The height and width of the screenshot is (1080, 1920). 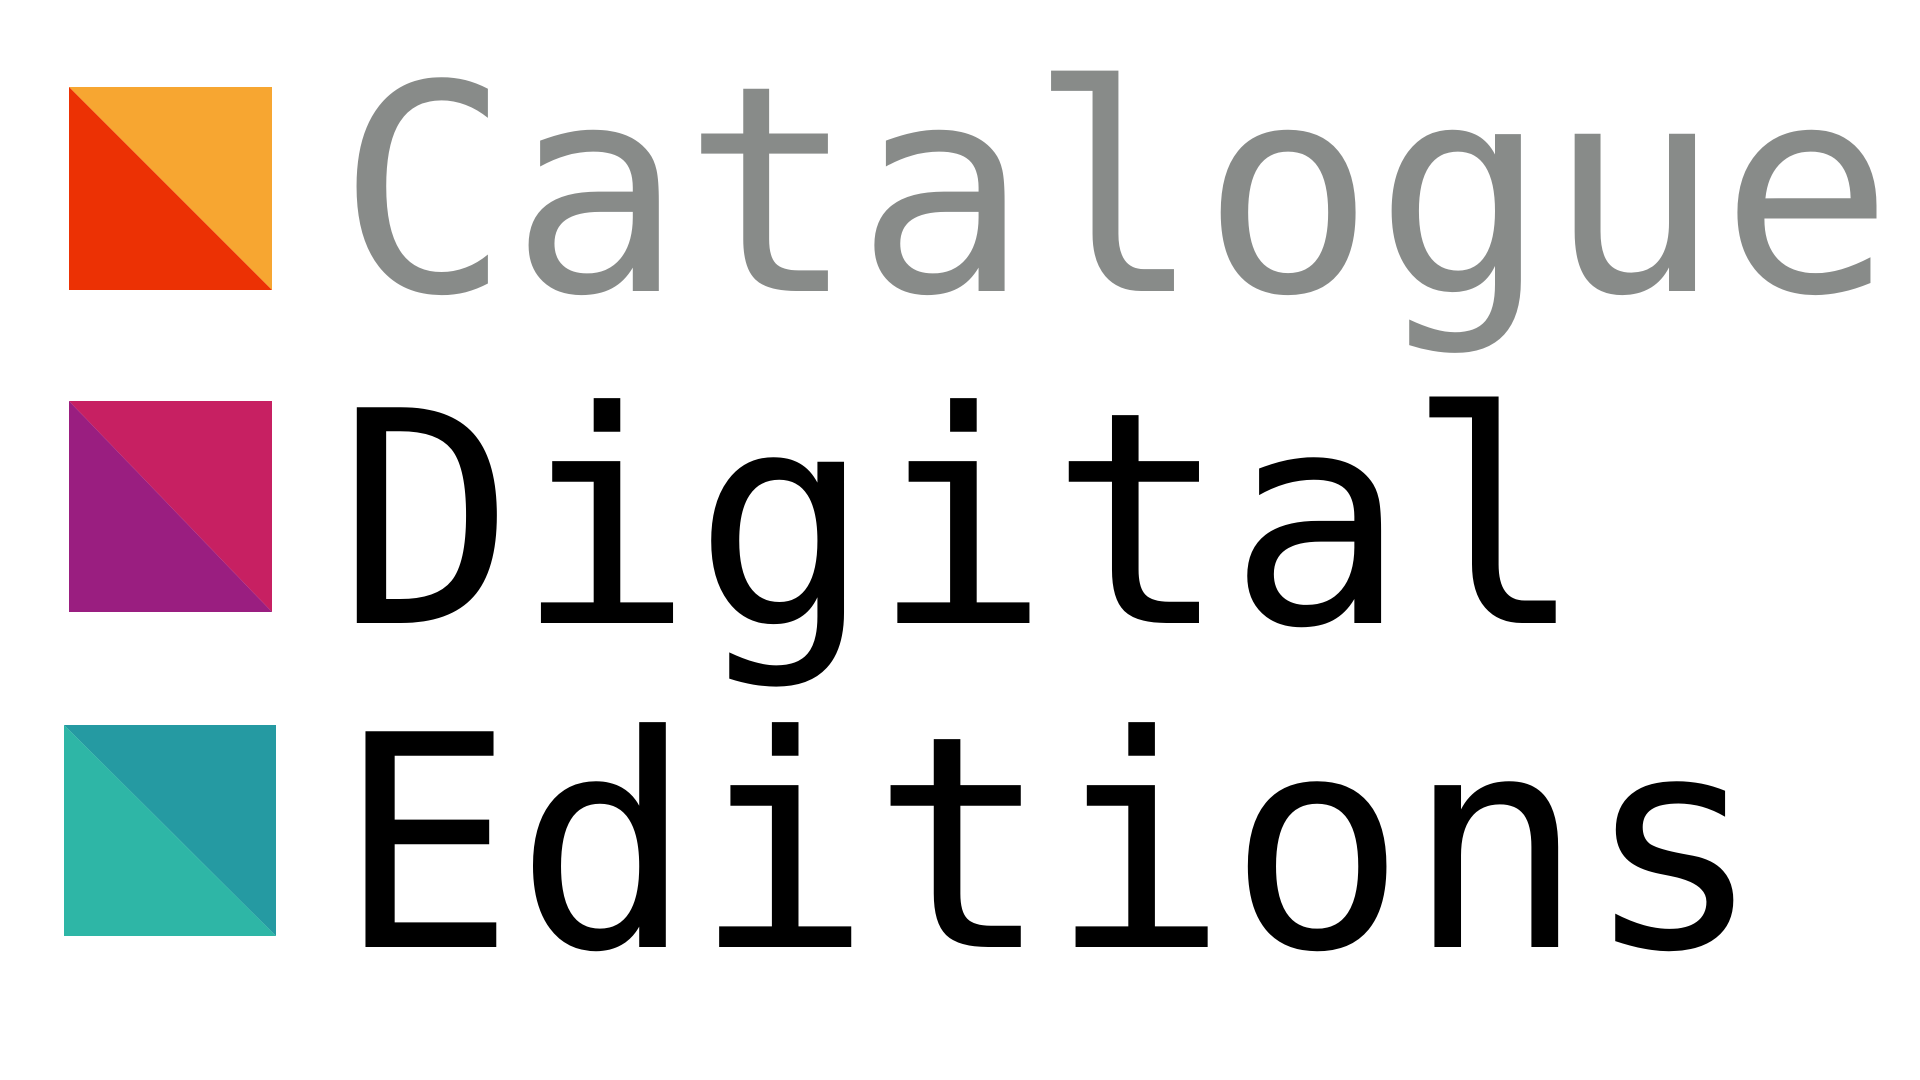 I want to click on magenta-split-square-icon, so click(x=170, y=506).